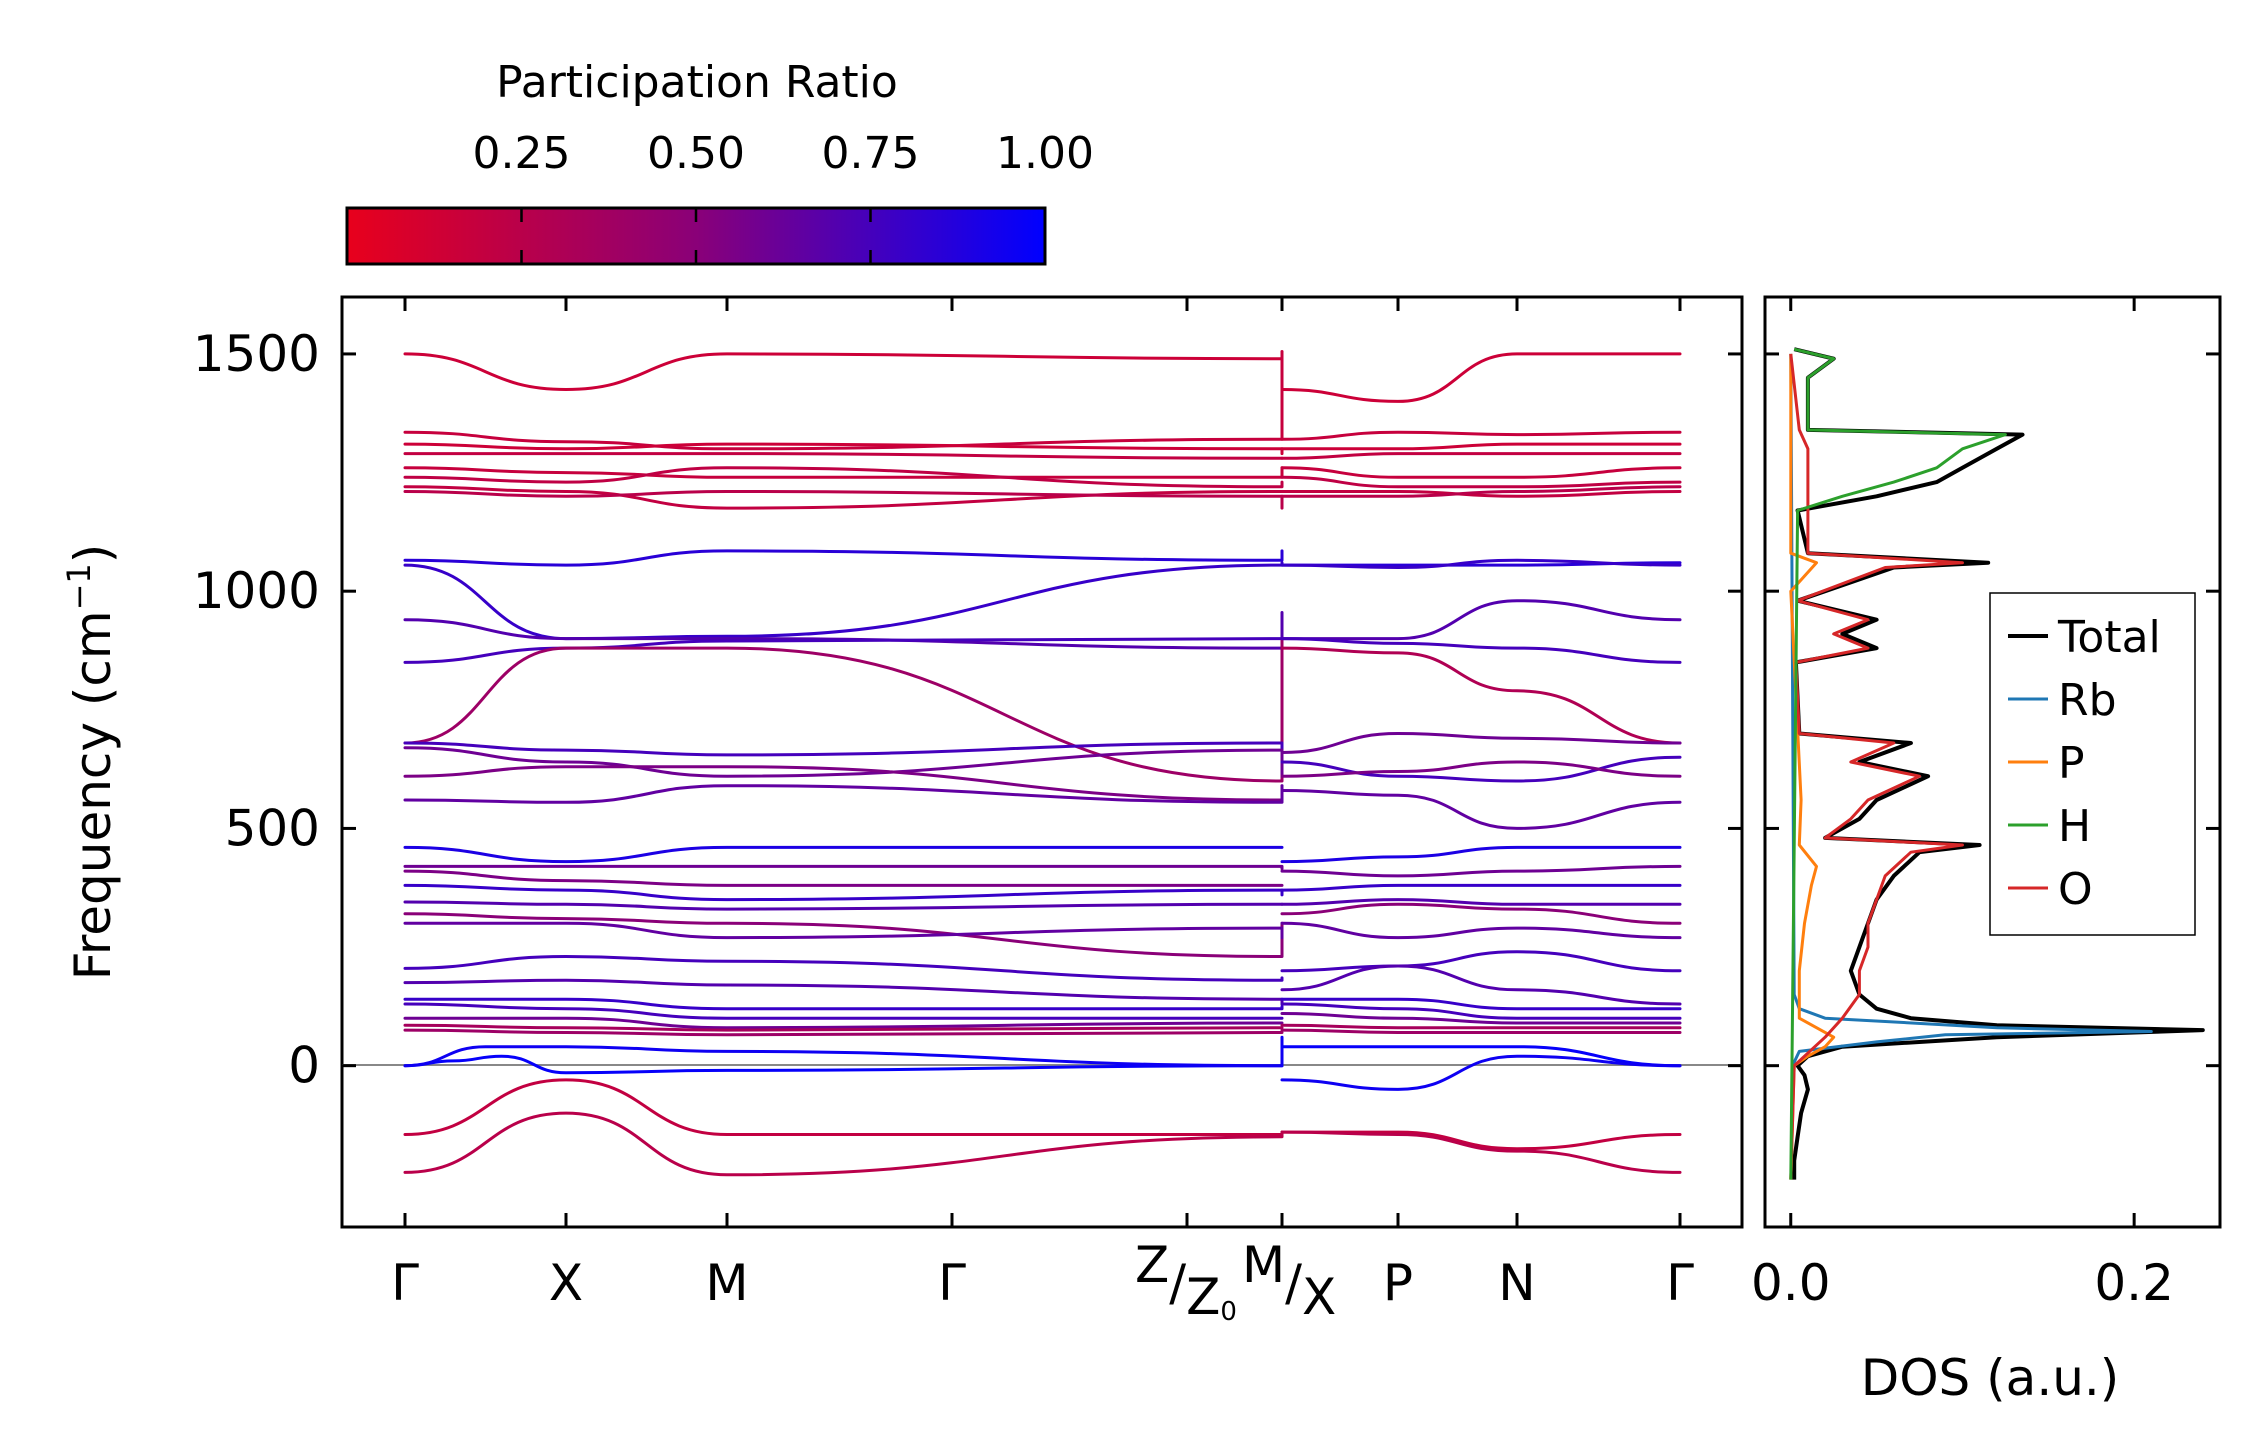 The image size is (2259, 1455). I want to click on colorbar-title: Participation Ratio, so click(697, 82).